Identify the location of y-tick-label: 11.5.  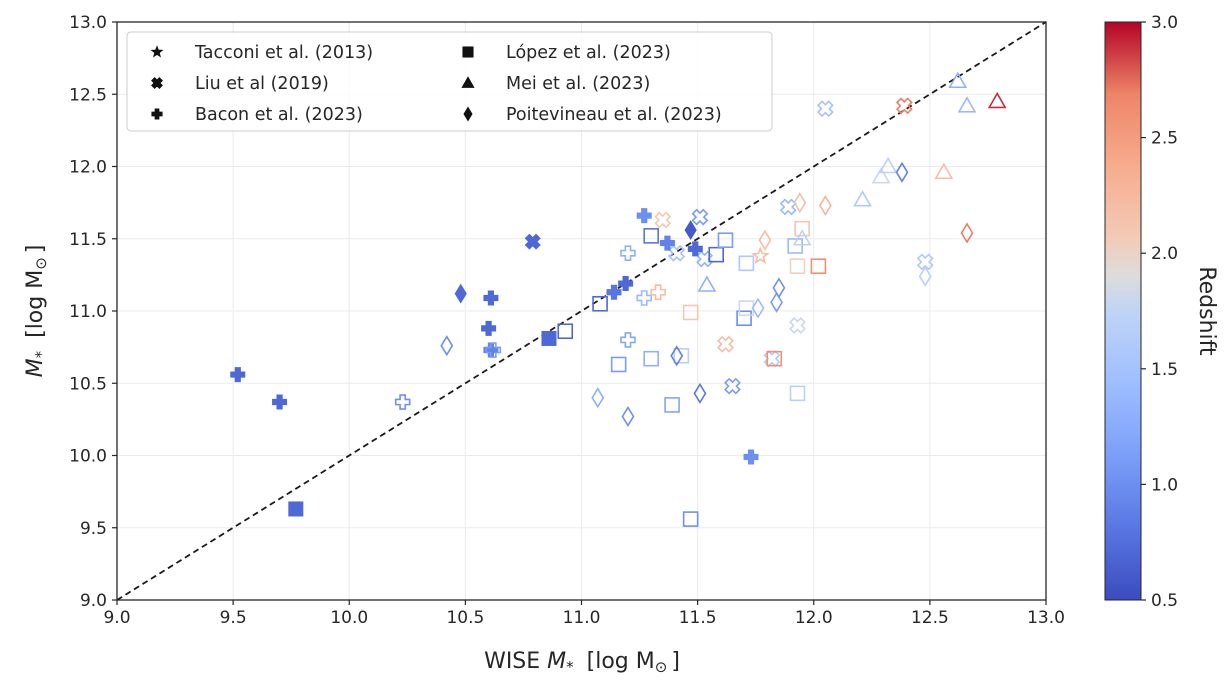
(88, 240).